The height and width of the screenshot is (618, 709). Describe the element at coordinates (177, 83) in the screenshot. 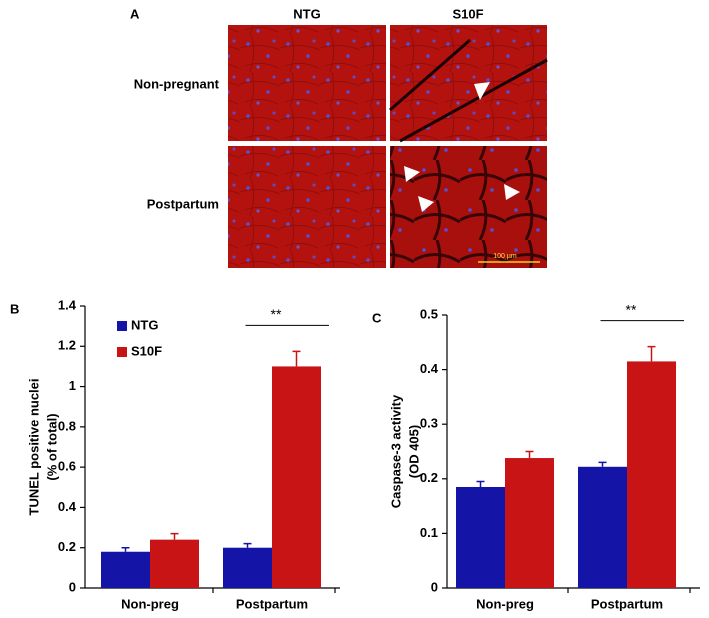

I see `row-header: Non-pregnant` at that location.